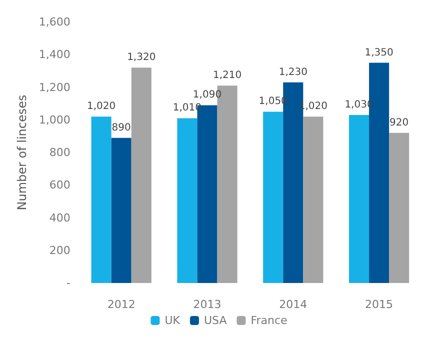  Describe the element at coordinates (54, 22) in the screenshot. I see `y-tick-label: 1,600` at that location.